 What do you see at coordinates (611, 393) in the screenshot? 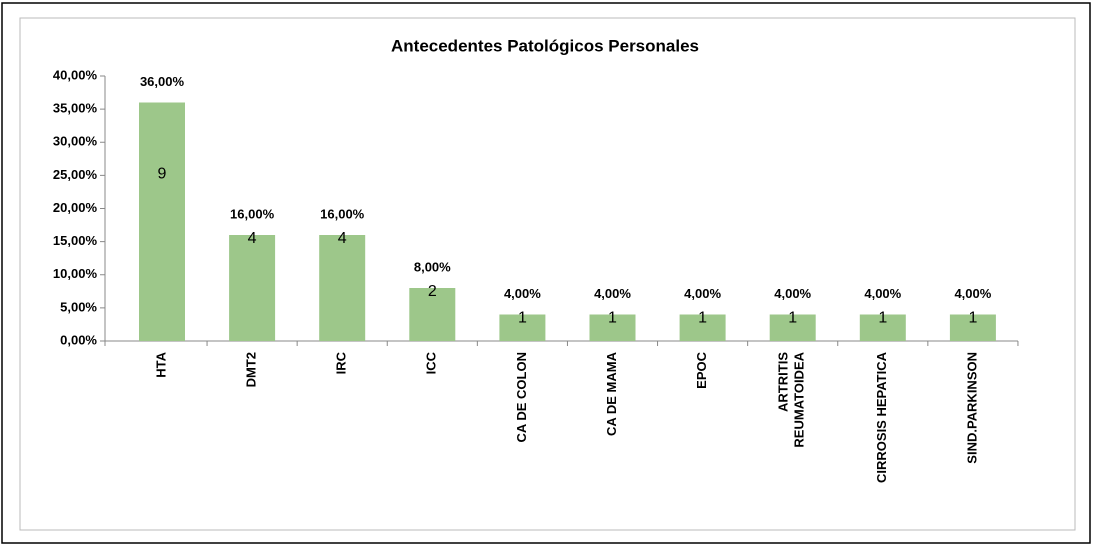
I see `x-tick-label: CA DE MAMA` at bounding box center [611, 393].